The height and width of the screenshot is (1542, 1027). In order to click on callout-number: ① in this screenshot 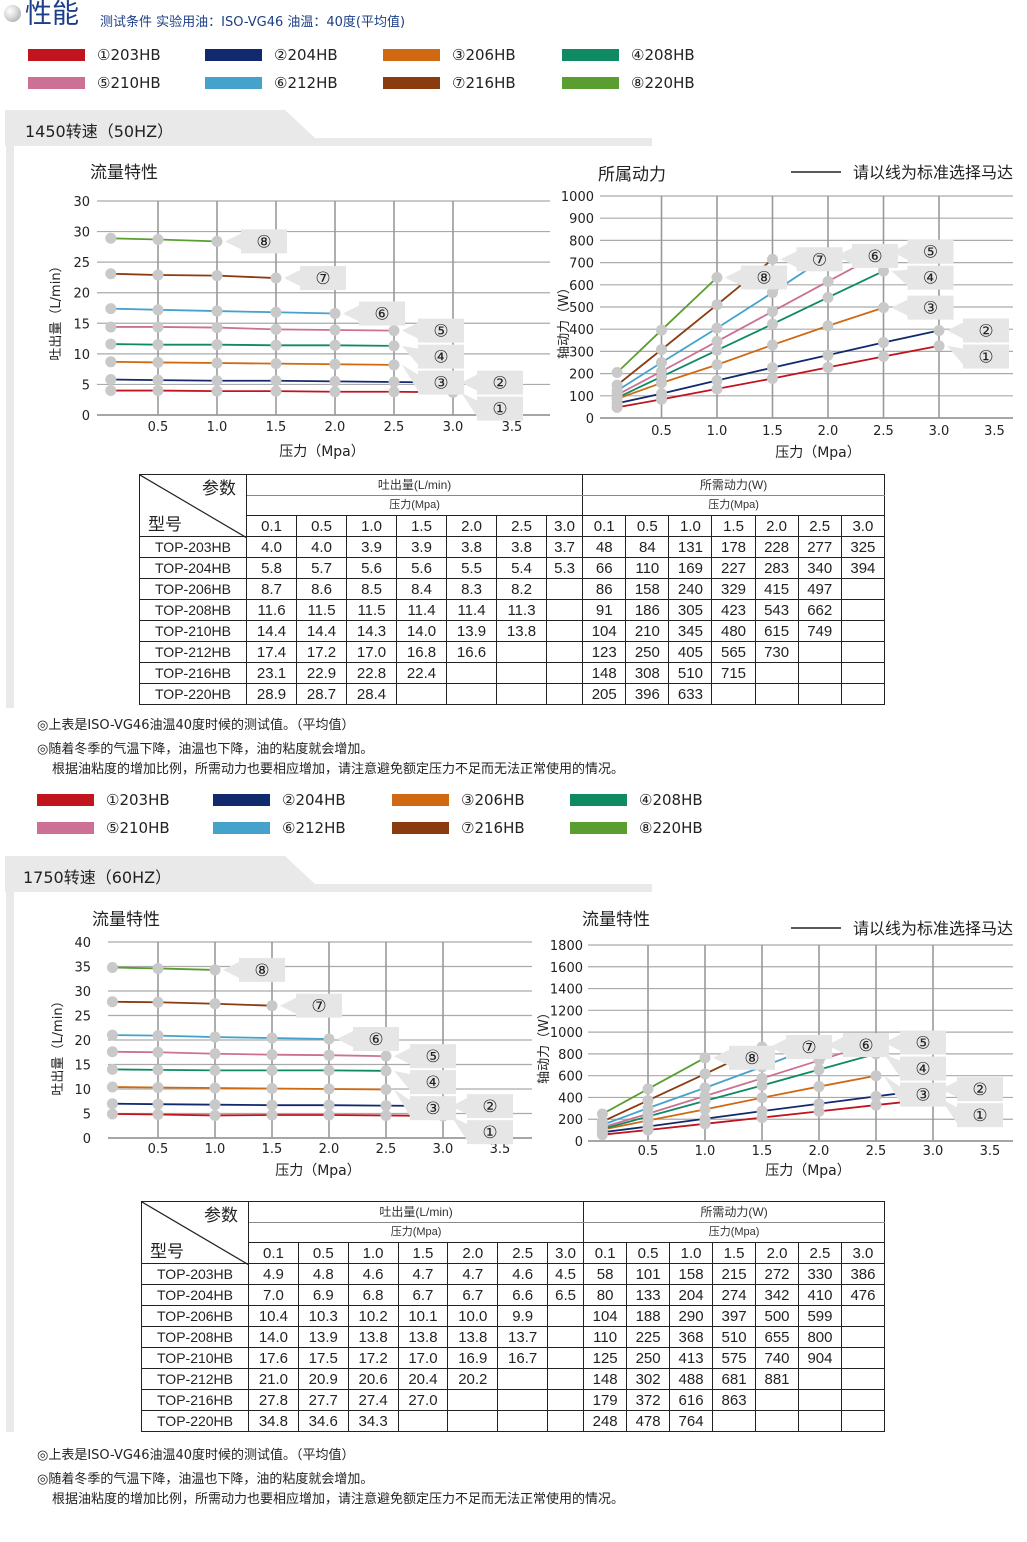, I will do `click(499, 410)`.